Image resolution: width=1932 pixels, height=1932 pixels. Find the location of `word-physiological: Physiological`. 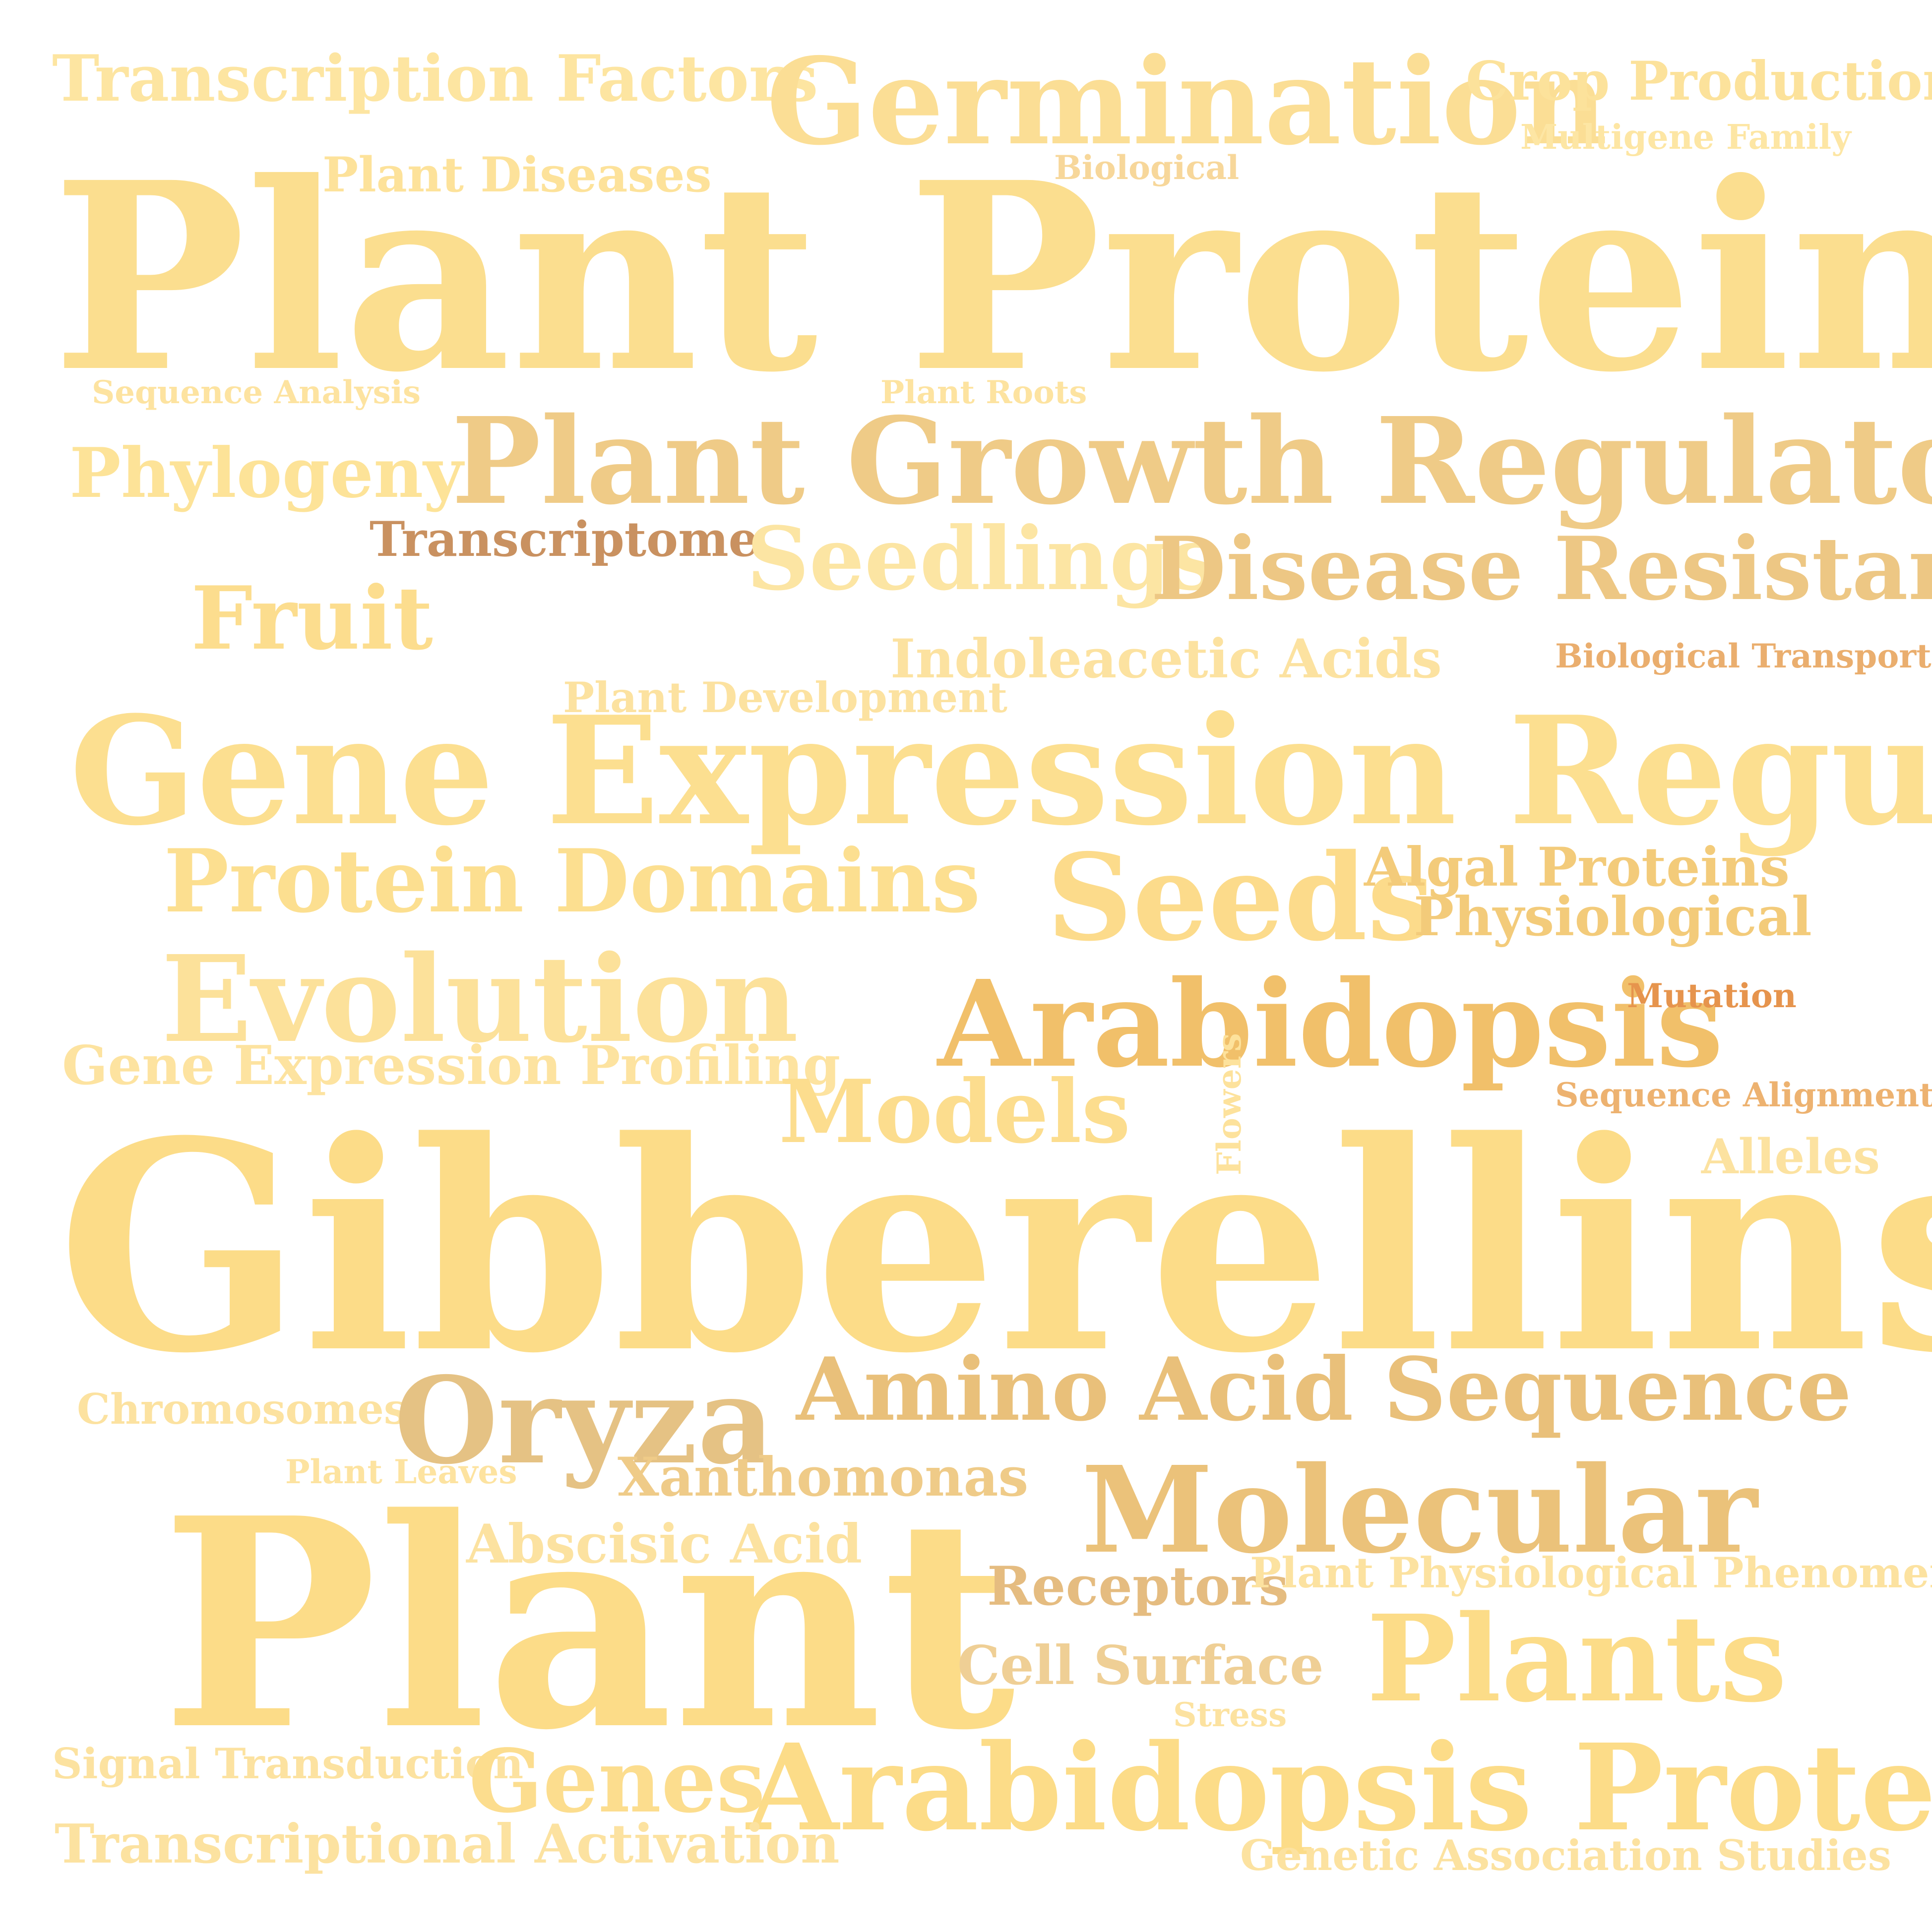

word-physiological: Physiological is located at coordinates (1613, 917).